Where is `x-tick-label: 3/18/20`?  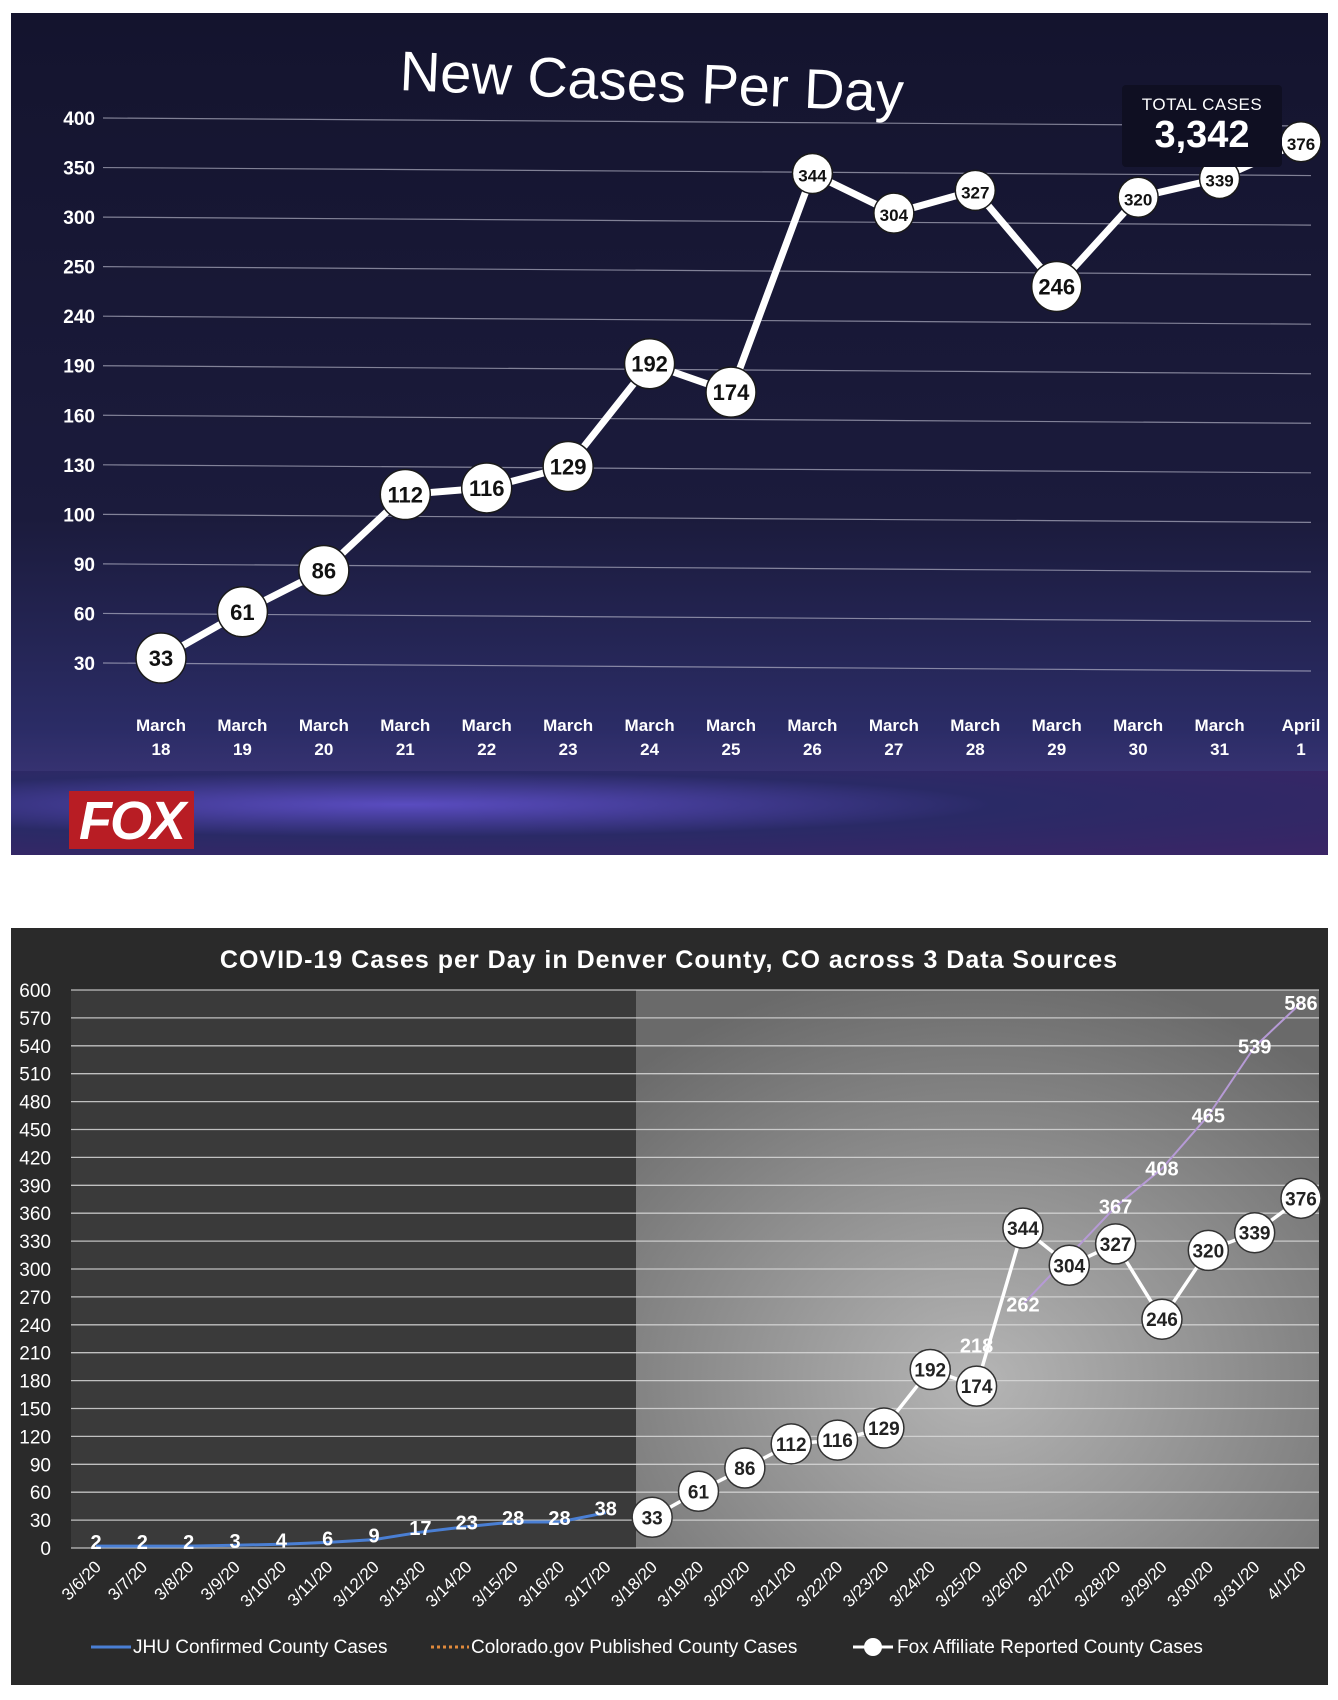 x-tick-label: 3/18/20 is located at coordinates (634, 1584).